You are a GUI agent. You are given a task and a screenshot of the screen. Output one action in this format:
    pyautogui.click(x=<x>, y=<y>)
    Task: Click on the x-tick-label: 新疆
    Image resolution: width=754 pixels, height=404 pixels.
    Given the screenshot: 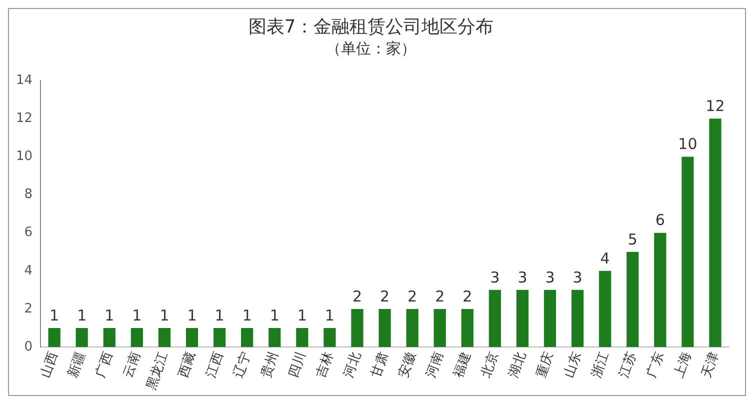 What is the action you would take?
    pyautogui.click(x=77, y=365)
    